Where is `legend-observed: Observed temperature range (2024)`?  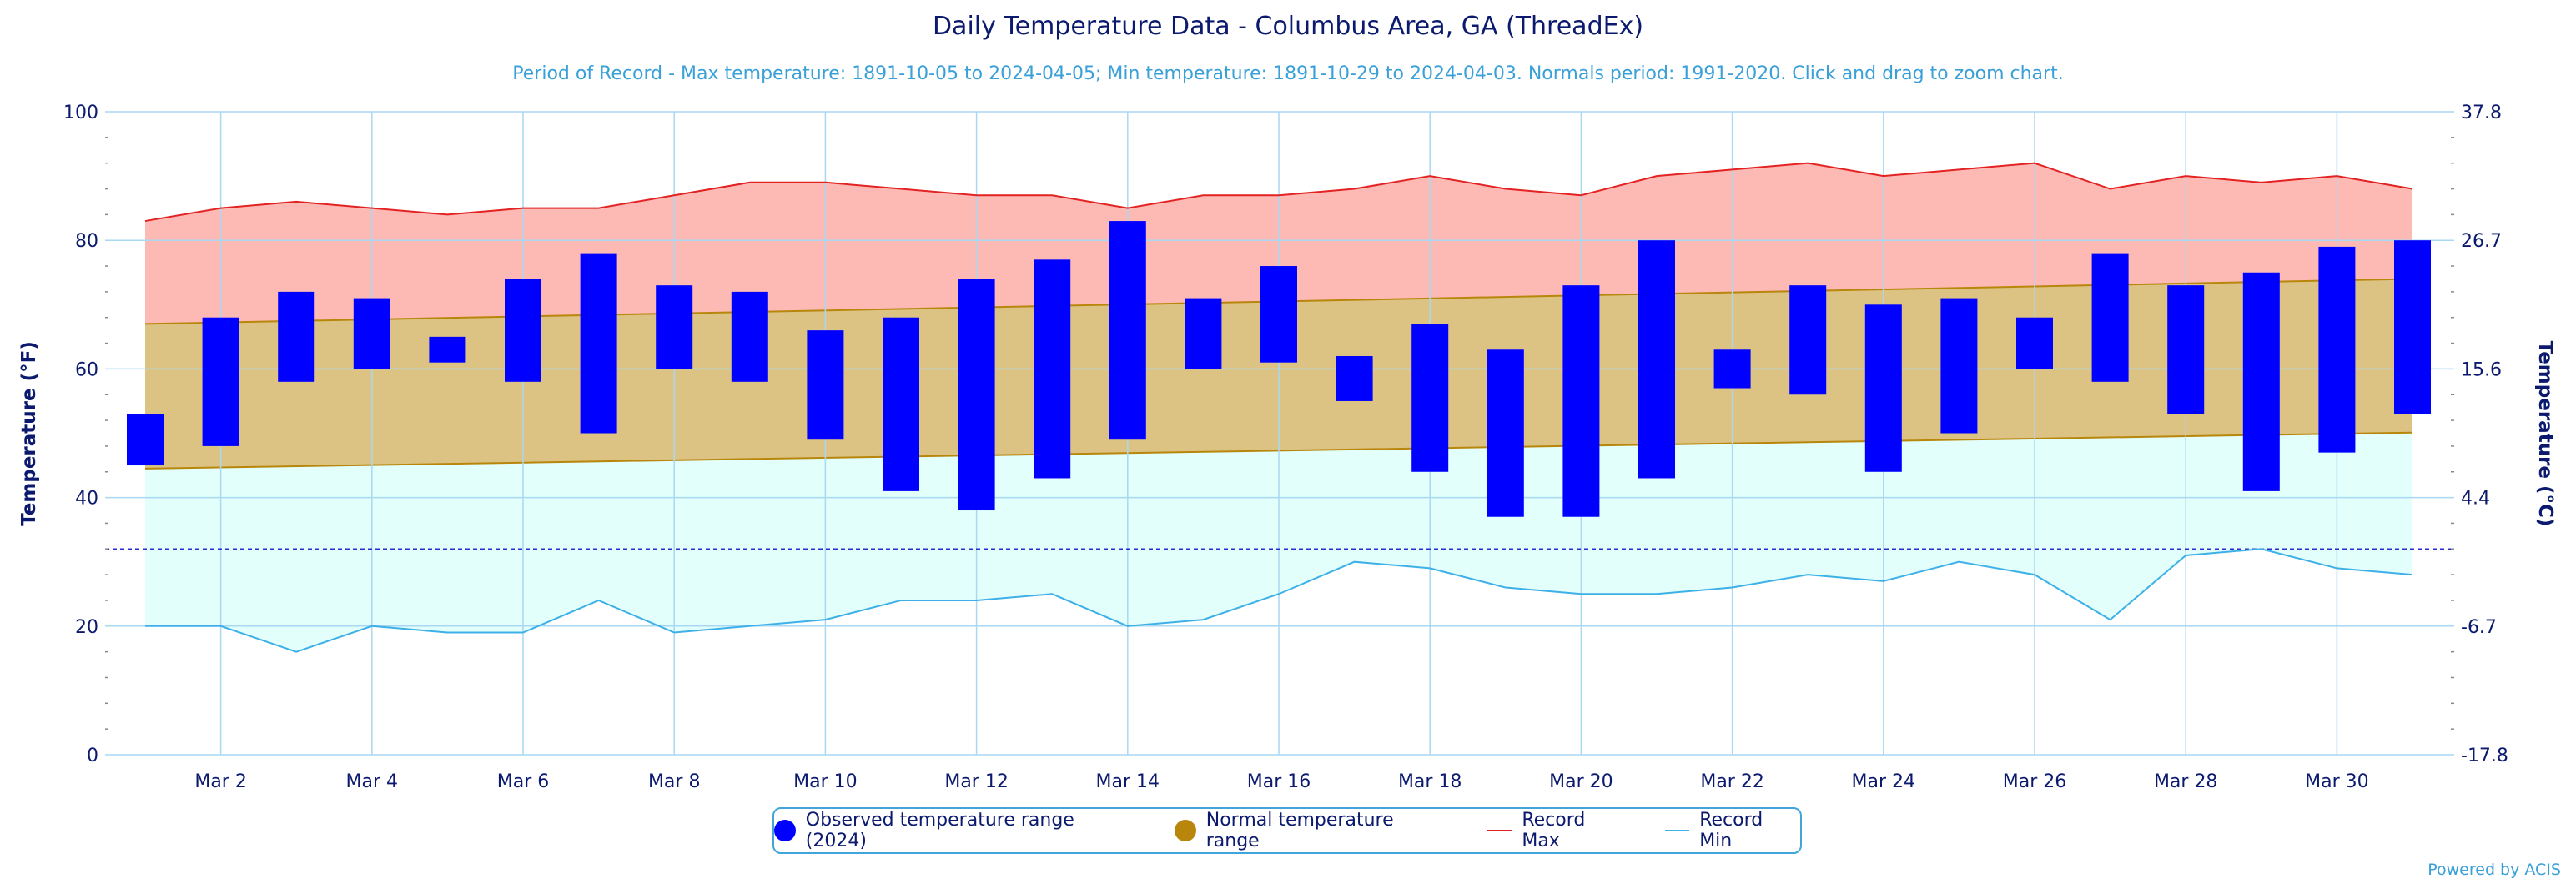
legend-observed: Observed temperature range (2024) is located at coordinates (956, 830).